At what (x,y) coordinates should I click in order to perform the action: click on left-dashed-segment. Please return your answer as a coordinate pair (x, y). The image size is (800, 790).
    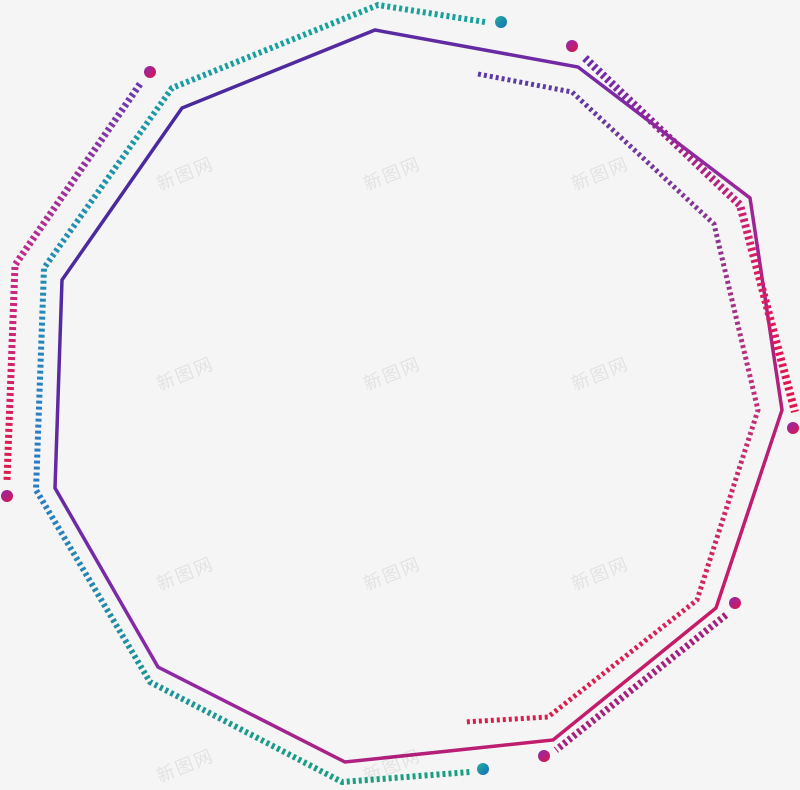
    Looking at the image, I should click on (73, 281).